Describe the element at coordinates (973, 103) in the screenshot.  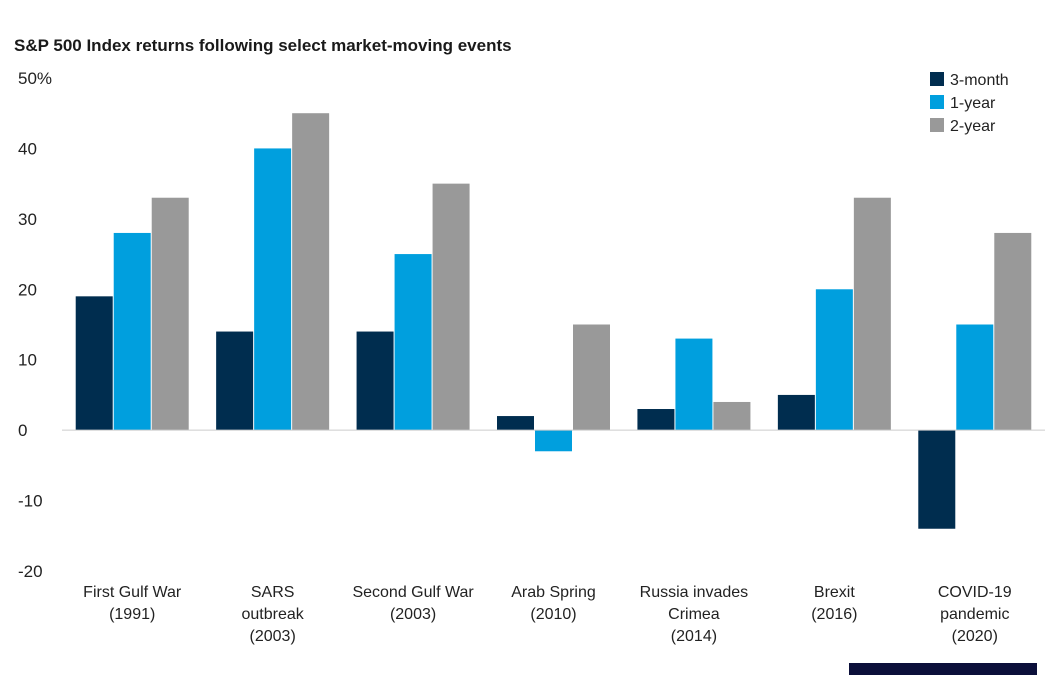
I see `legend-label: 1-year` at that location.